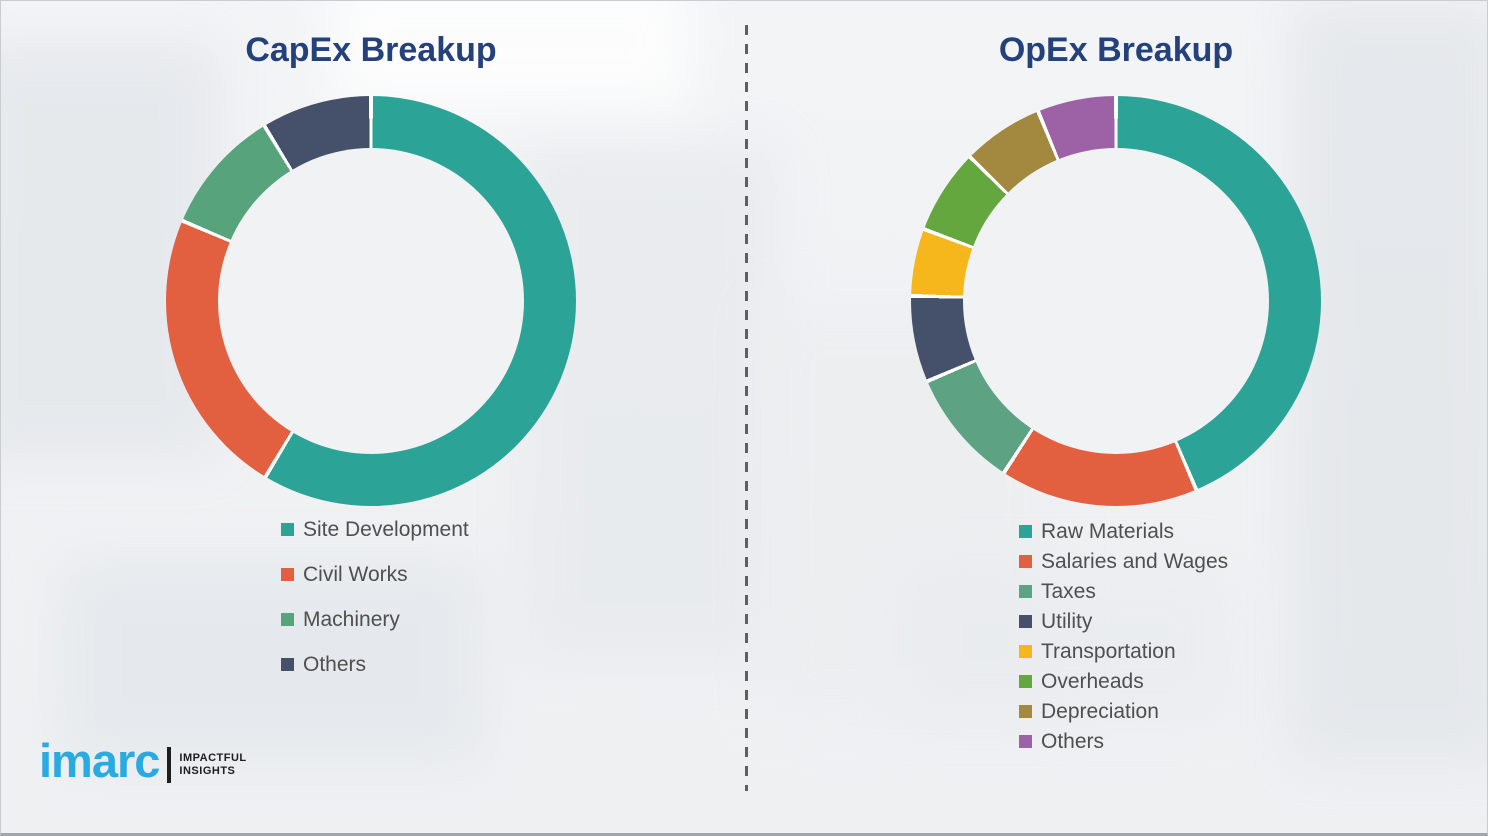  I want to click on legend-item: Utility, so click(1123, 621).